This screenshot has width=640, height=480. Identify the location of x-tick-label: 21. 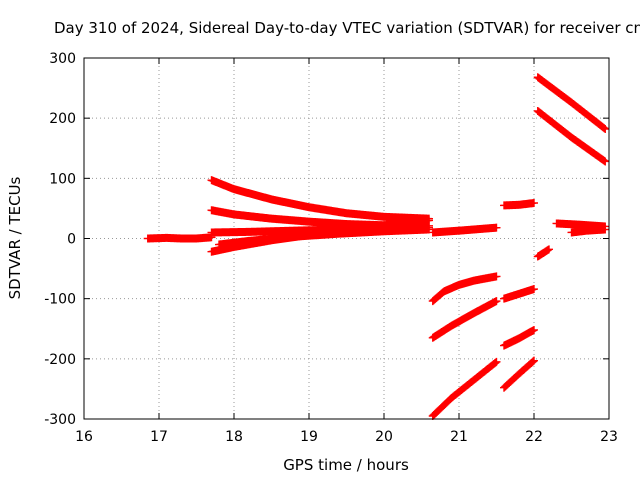
(459, 437).